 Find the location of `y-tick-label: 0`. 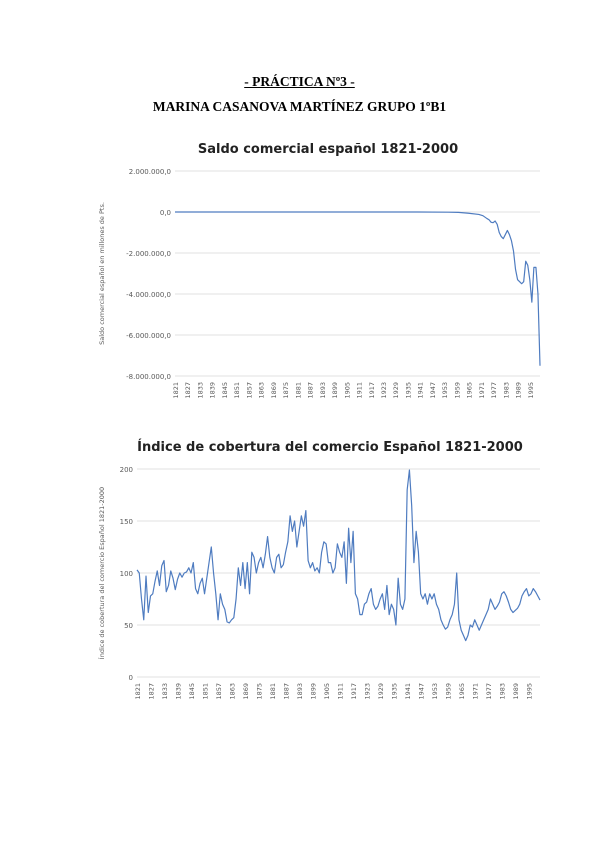

y-tick-label: 0 is located at coordinates (131, 678).